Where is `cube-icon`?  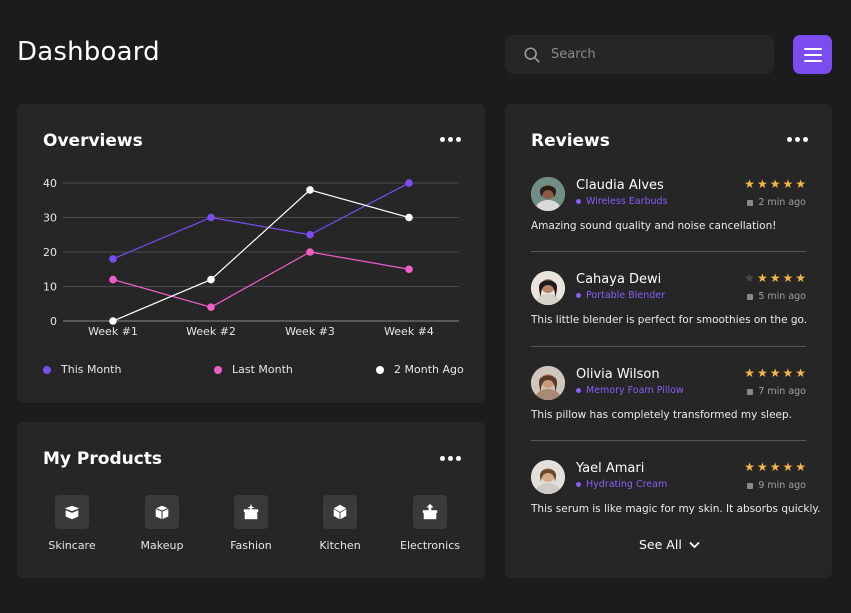 cube-icon is located at coordinates (340, 512).